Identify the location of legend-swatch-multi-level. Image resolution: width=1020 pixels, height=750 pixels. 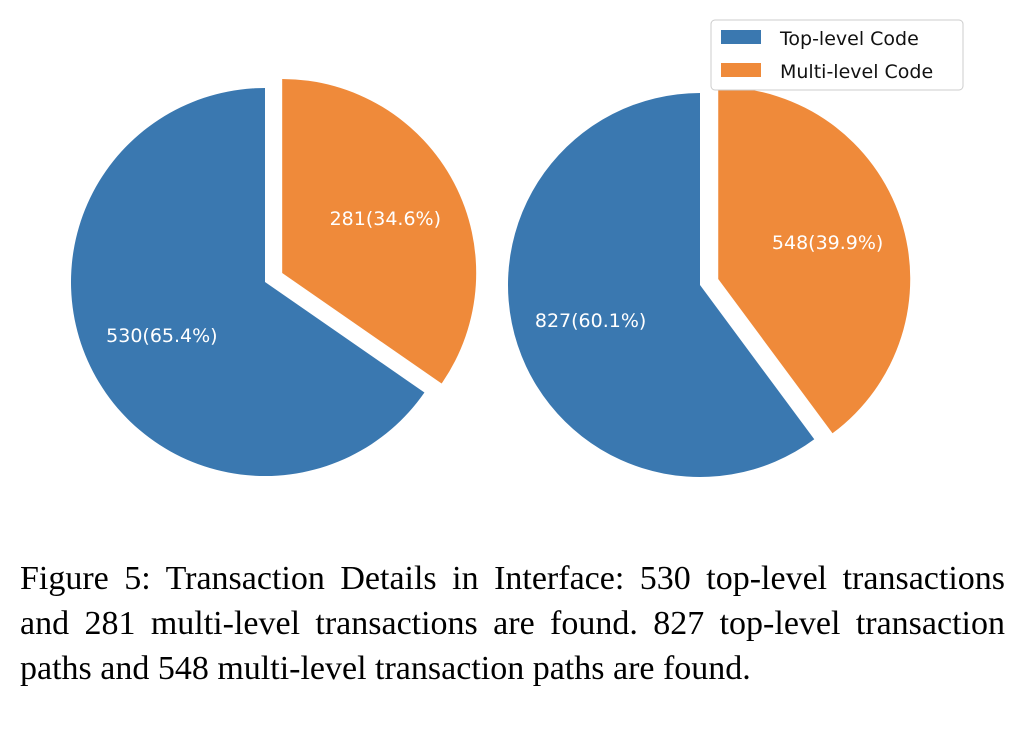
(741, 70).